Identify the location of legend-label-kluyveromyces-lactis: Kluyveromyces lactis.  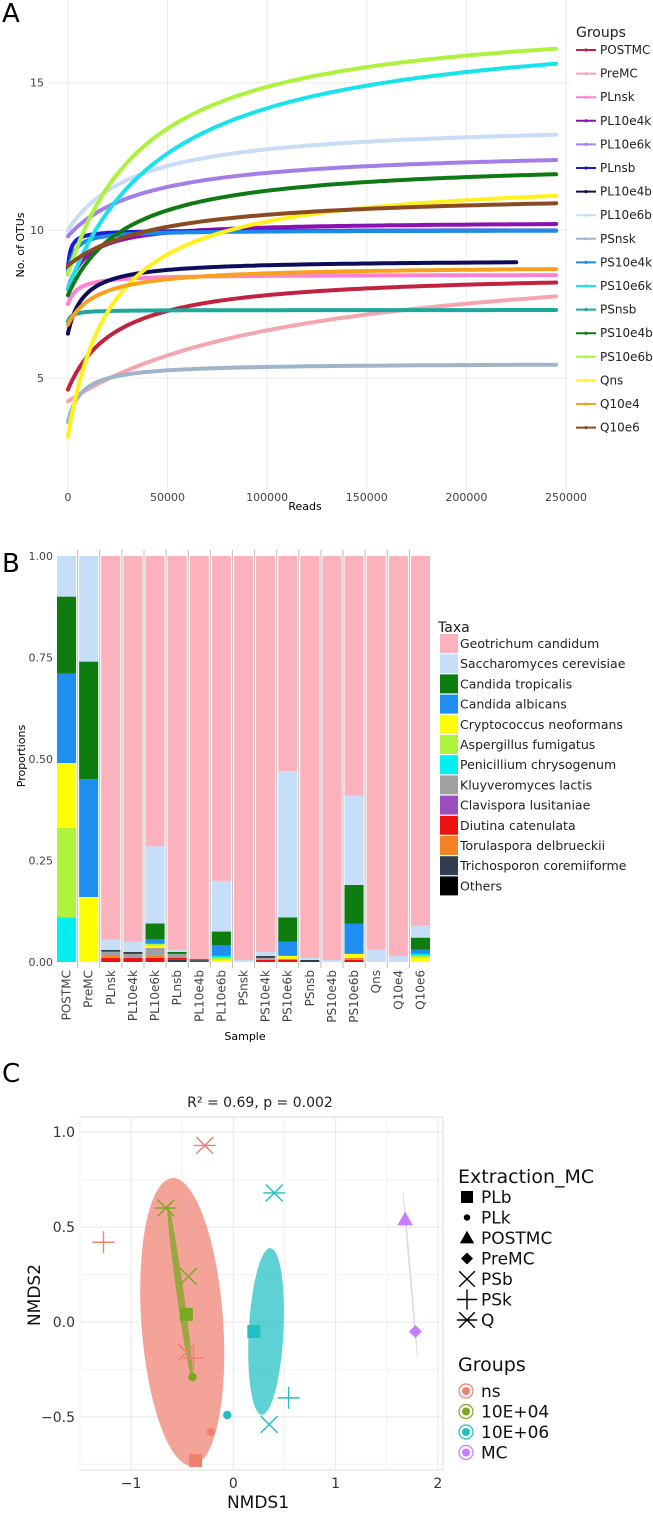
(526, 784).